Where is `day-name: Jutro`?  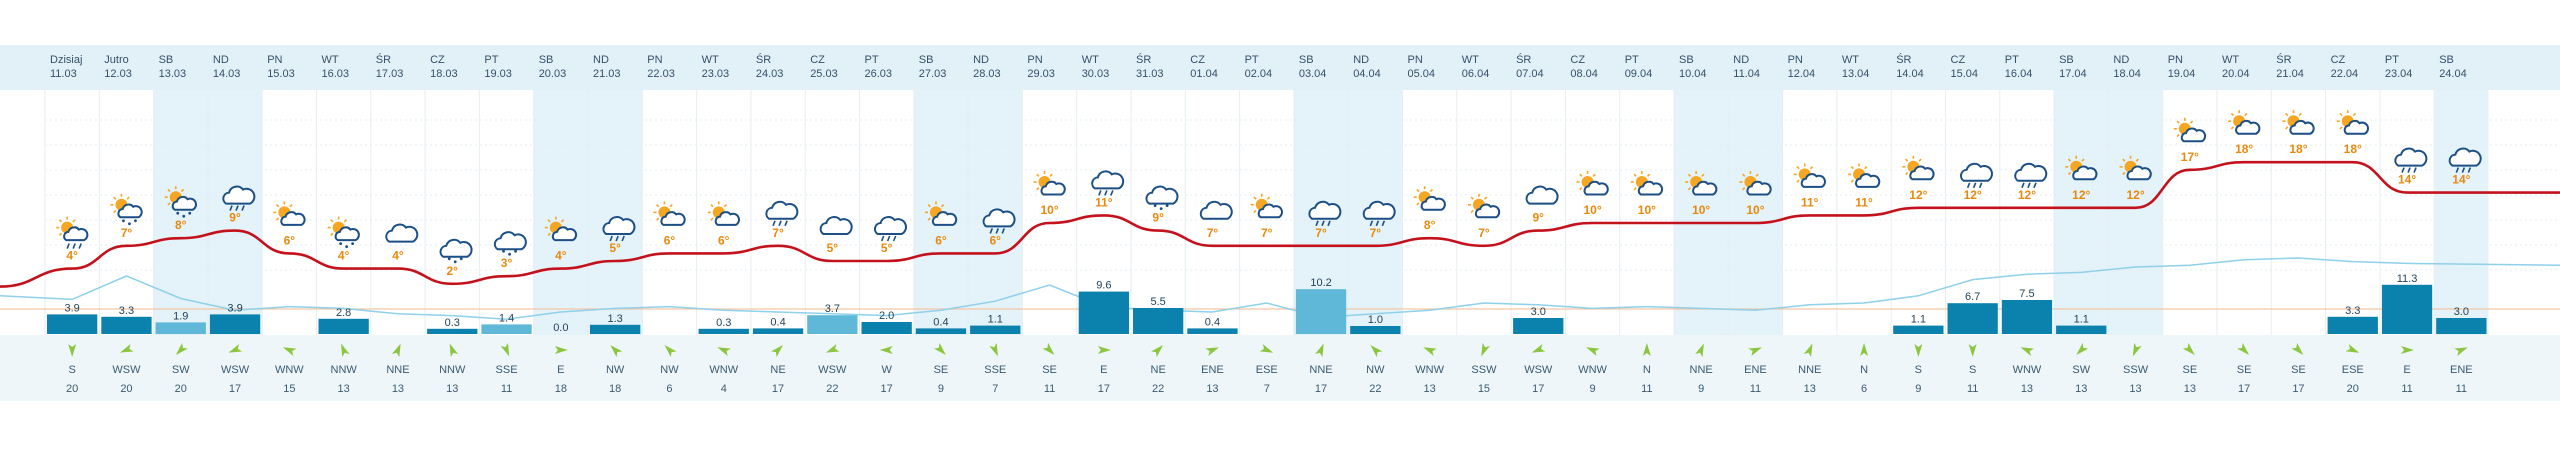
day-name: Jutro is located at coordinates (116, 60).